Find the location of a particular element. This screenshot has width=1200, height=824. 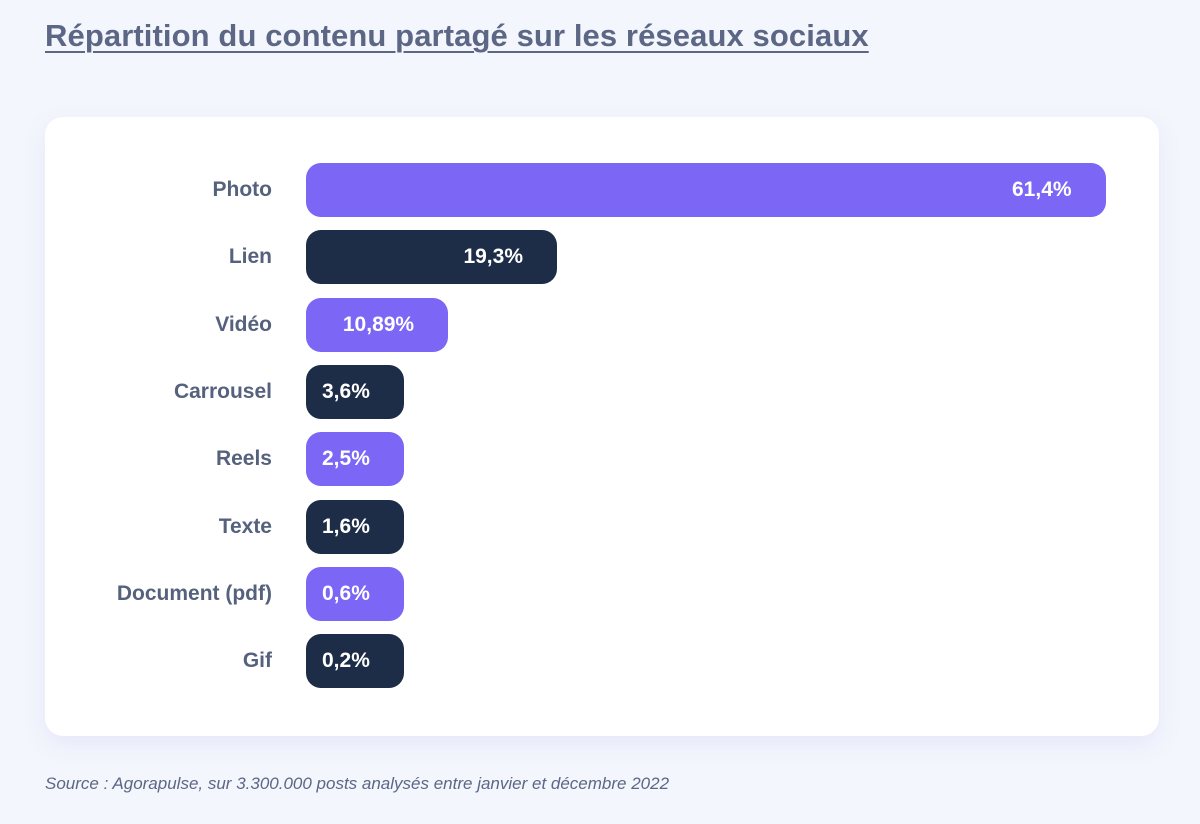

bar-gif is located at coordinates (355, 661).